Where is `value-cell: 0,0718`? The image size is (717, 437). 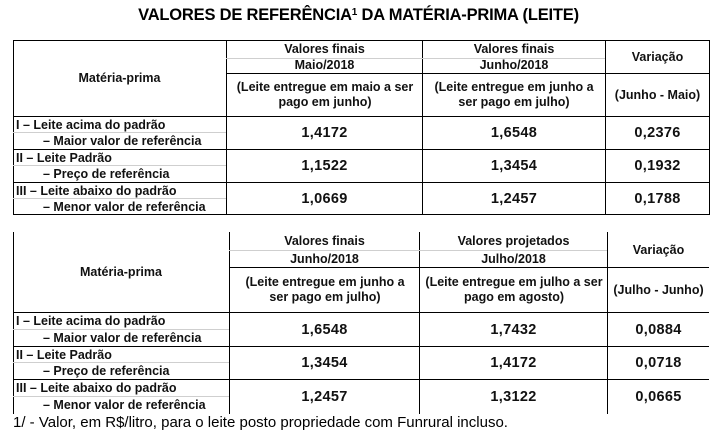 value-cell: 0,0718 is located at coordinates (658, 363).